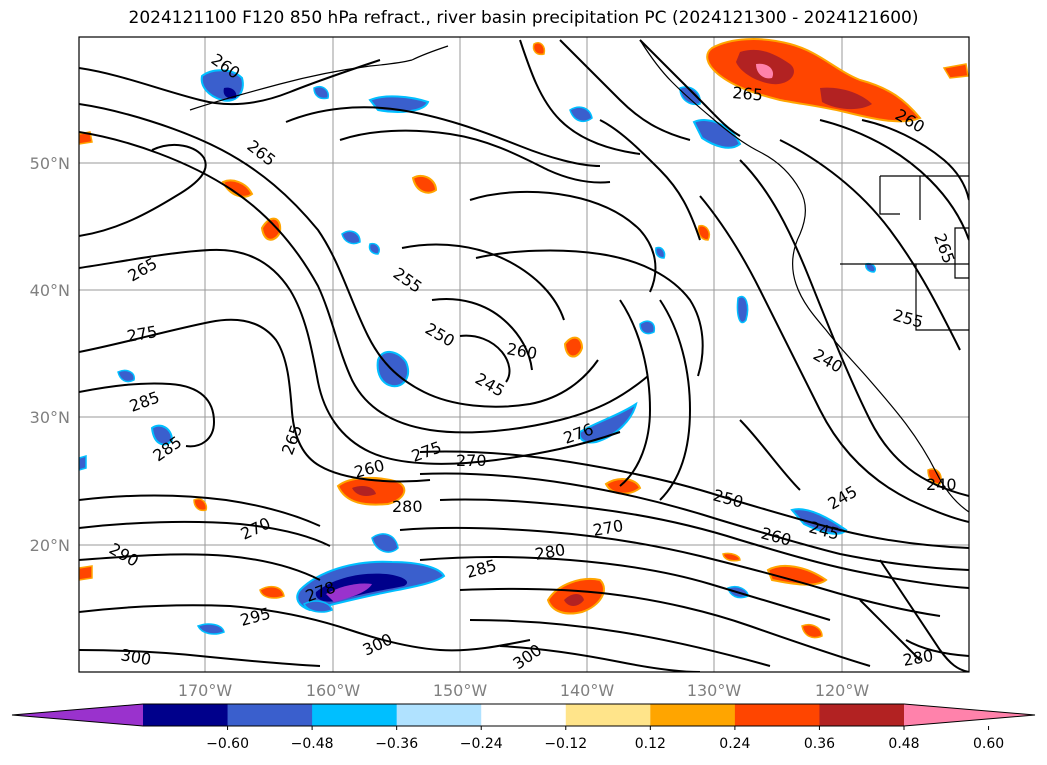 This screenshot has width=1047, height=765. I want to click on lon-label-140w: 140°W, so click(587, 690).